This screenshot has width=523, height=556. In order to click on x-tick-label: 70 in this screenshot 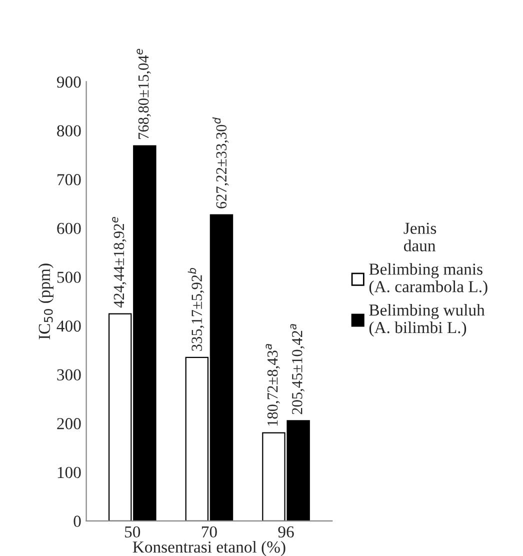, I will do `click(209, 532)`.